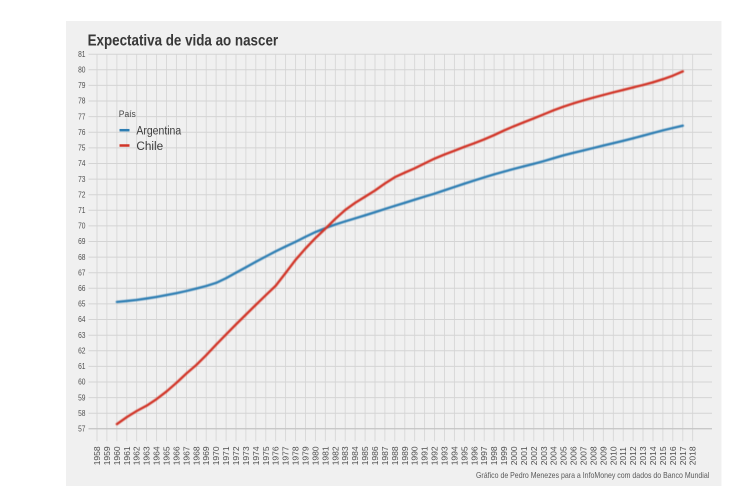 This screenshot has height=486, width=730. What do you see at coordinates (345, 455) in the screenshot?
I see `svg-text: 1983` at bounding box center [345, 455].